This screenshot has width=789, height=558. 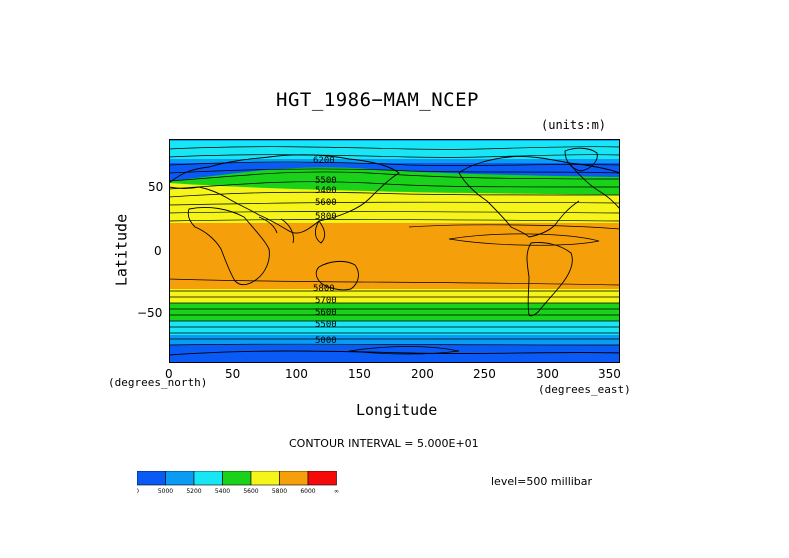 What do you see at coordinates (158, 251) in the screenshot?
I see `y-tick-0: 0` at bounding box center [158, 251].